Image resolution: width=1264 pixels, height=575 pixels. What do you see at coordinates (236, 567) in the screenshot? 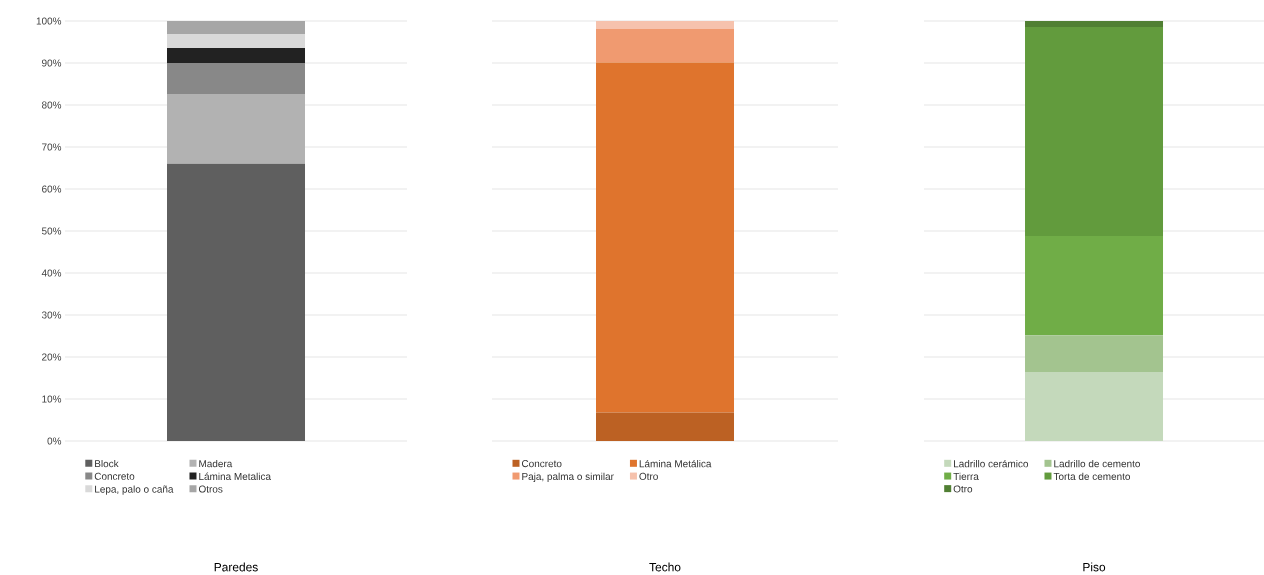
I see `x-axis-title: Paredes` at bounding box center [236, 567].